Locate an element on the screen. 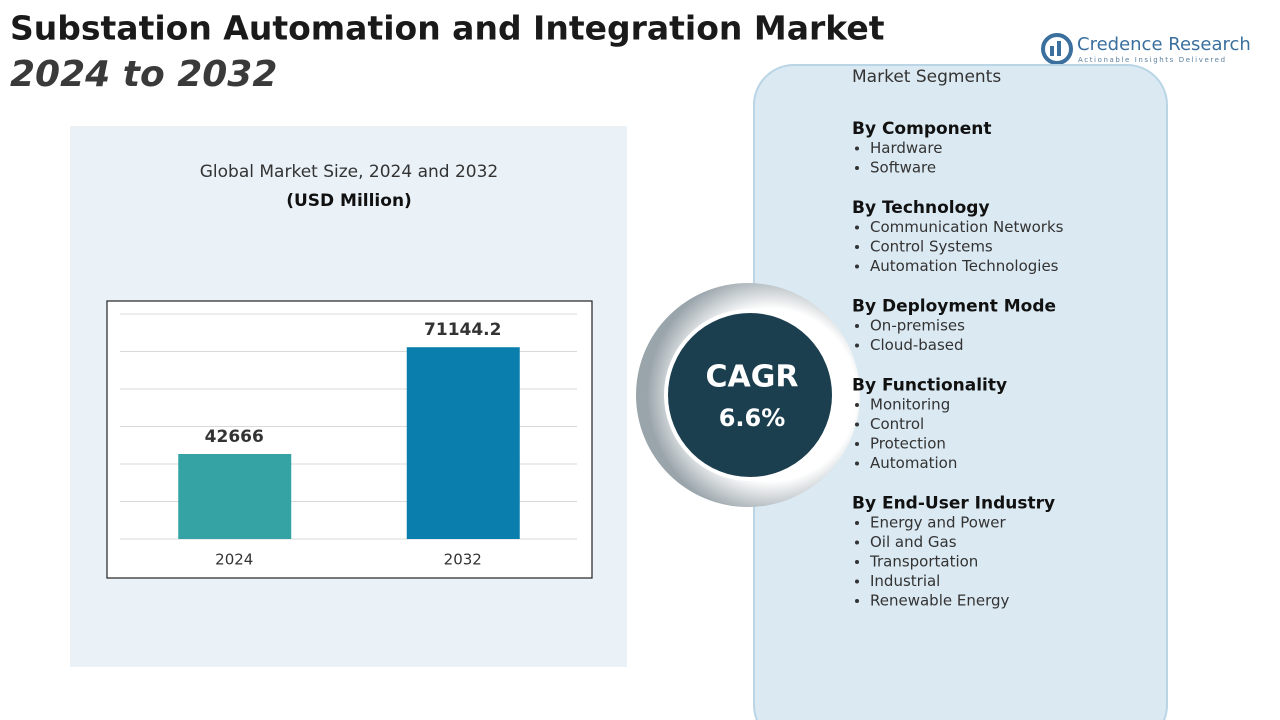 This screenshot has width=1280, height=720. cagr-label: CAGR is located at coordinates (752, 377).